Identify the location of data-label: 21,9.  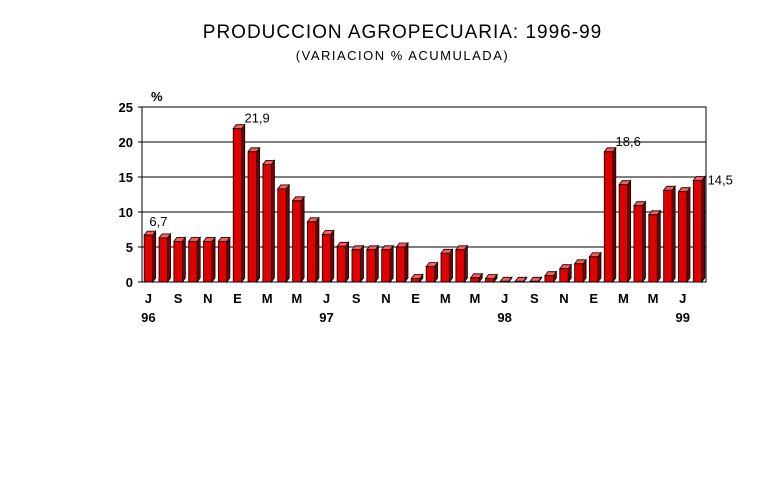
(256, 118).